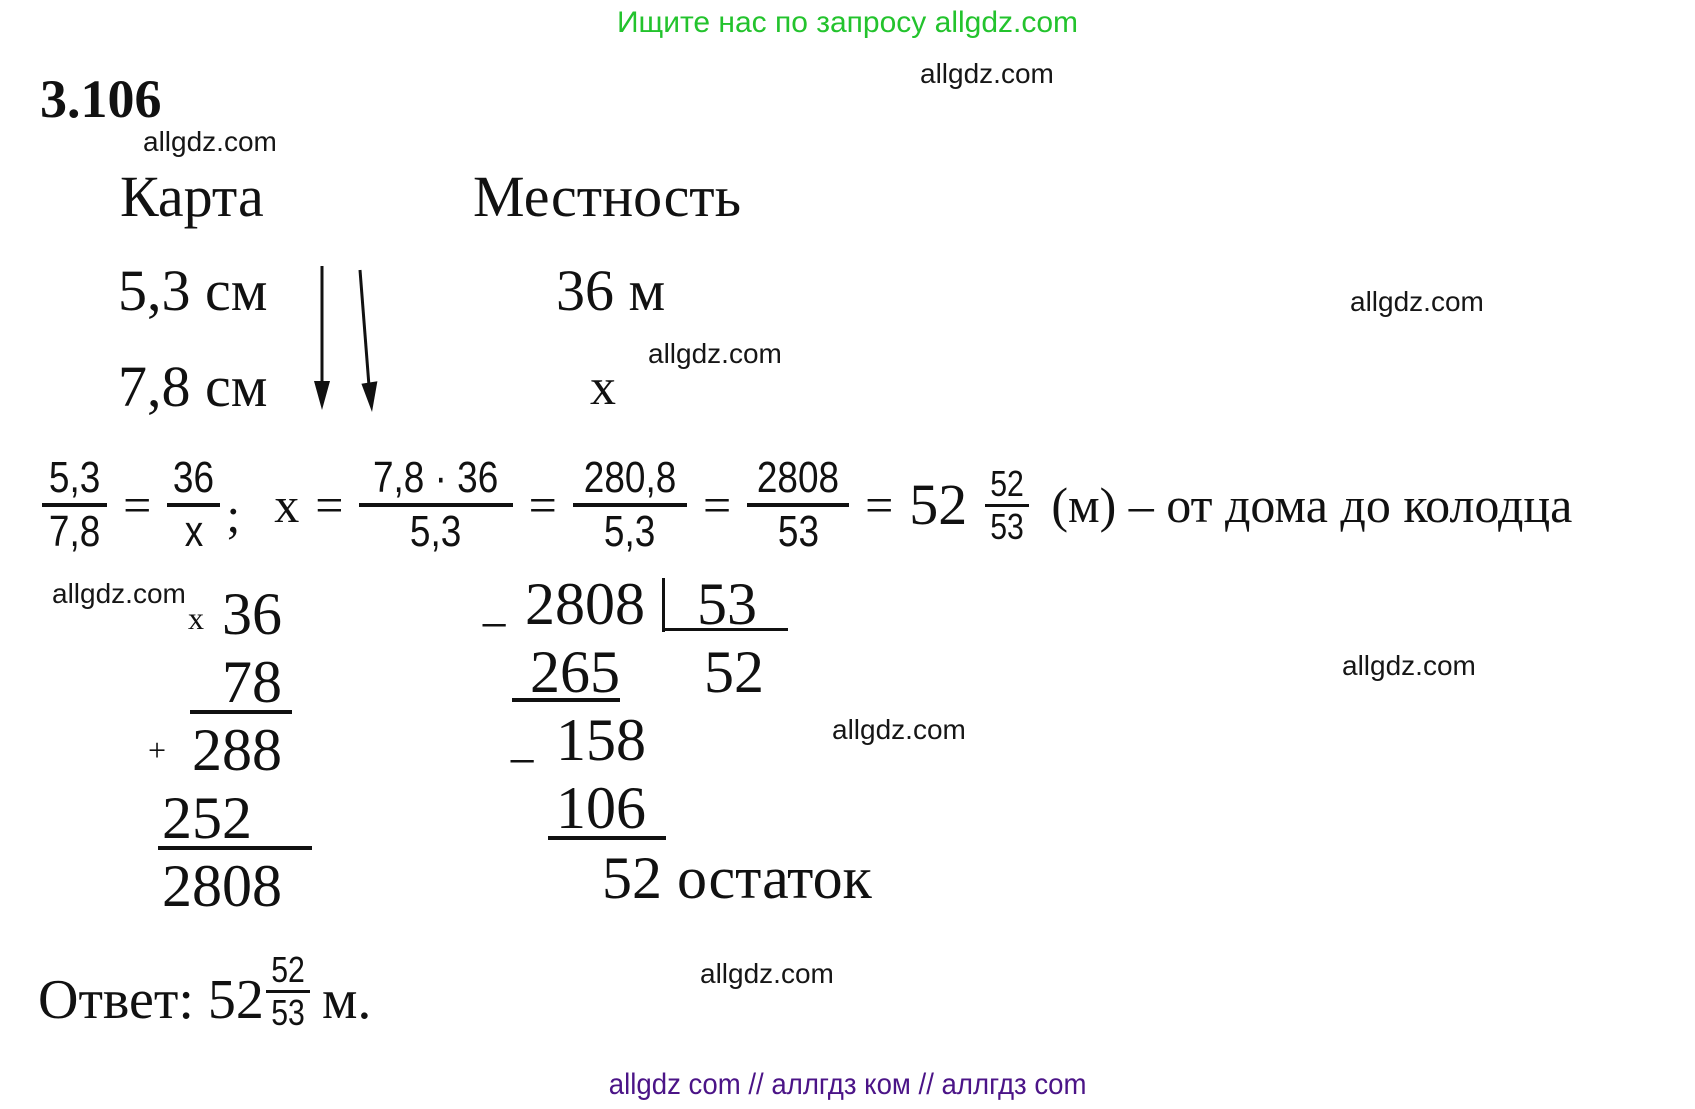 The width and height of the screenshot is (1695, 1109). I want to click on fraction-decimal: 280,8 5,3, so click(629, 504).